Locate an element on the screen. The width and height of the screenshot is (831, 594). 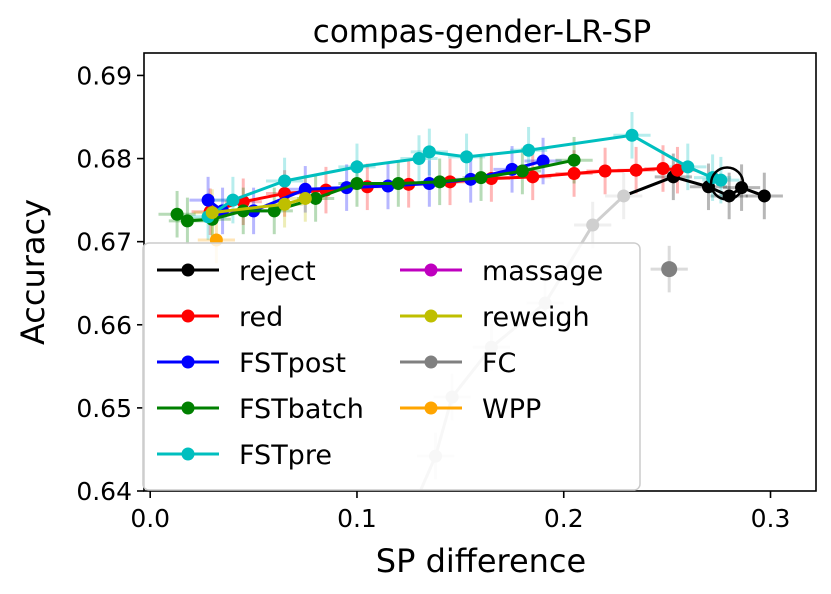
legend-item-massage: massage is located at coordinates (501, 271).